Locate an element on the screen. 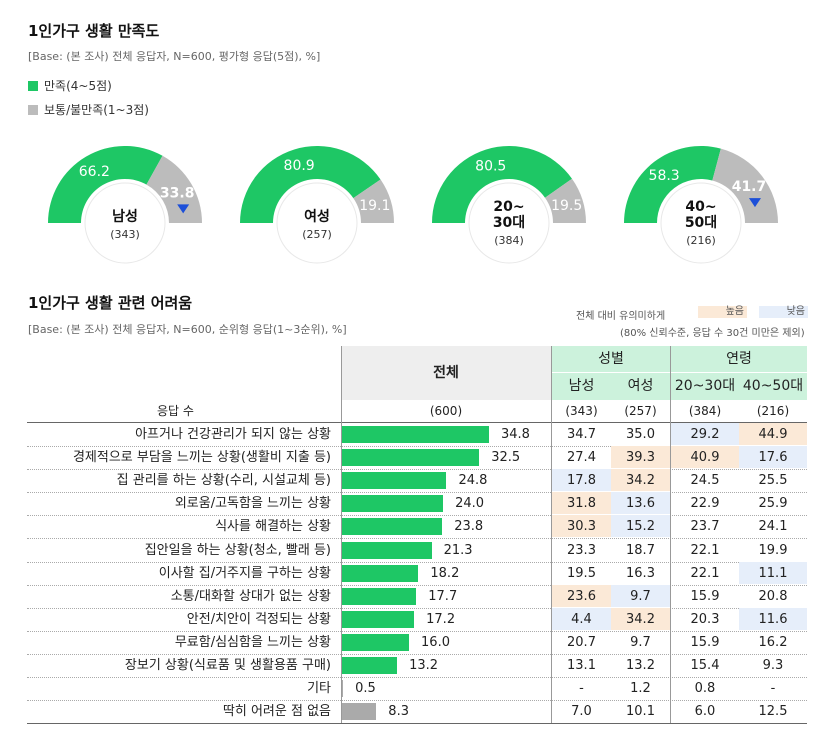 The width and height of the screenshot is (830, 740). row-label: 소통/대화할 상대가 없는 상황 is located at coordinates (250, 596).